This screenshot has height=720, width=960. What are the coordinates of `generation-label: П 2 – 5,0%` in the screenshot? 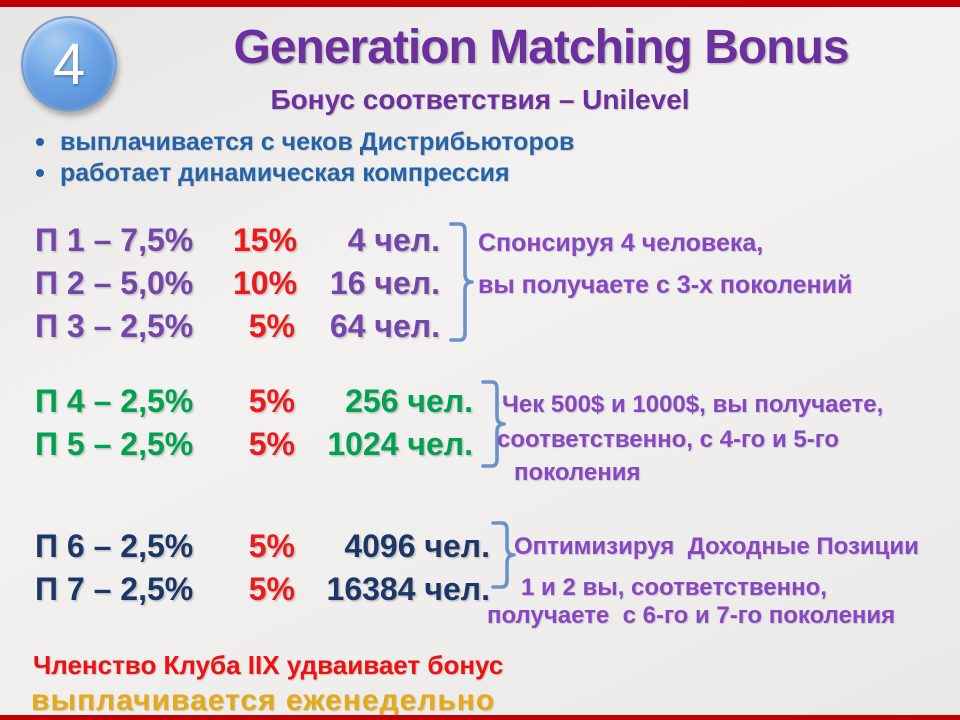 It's located at (114, 283).